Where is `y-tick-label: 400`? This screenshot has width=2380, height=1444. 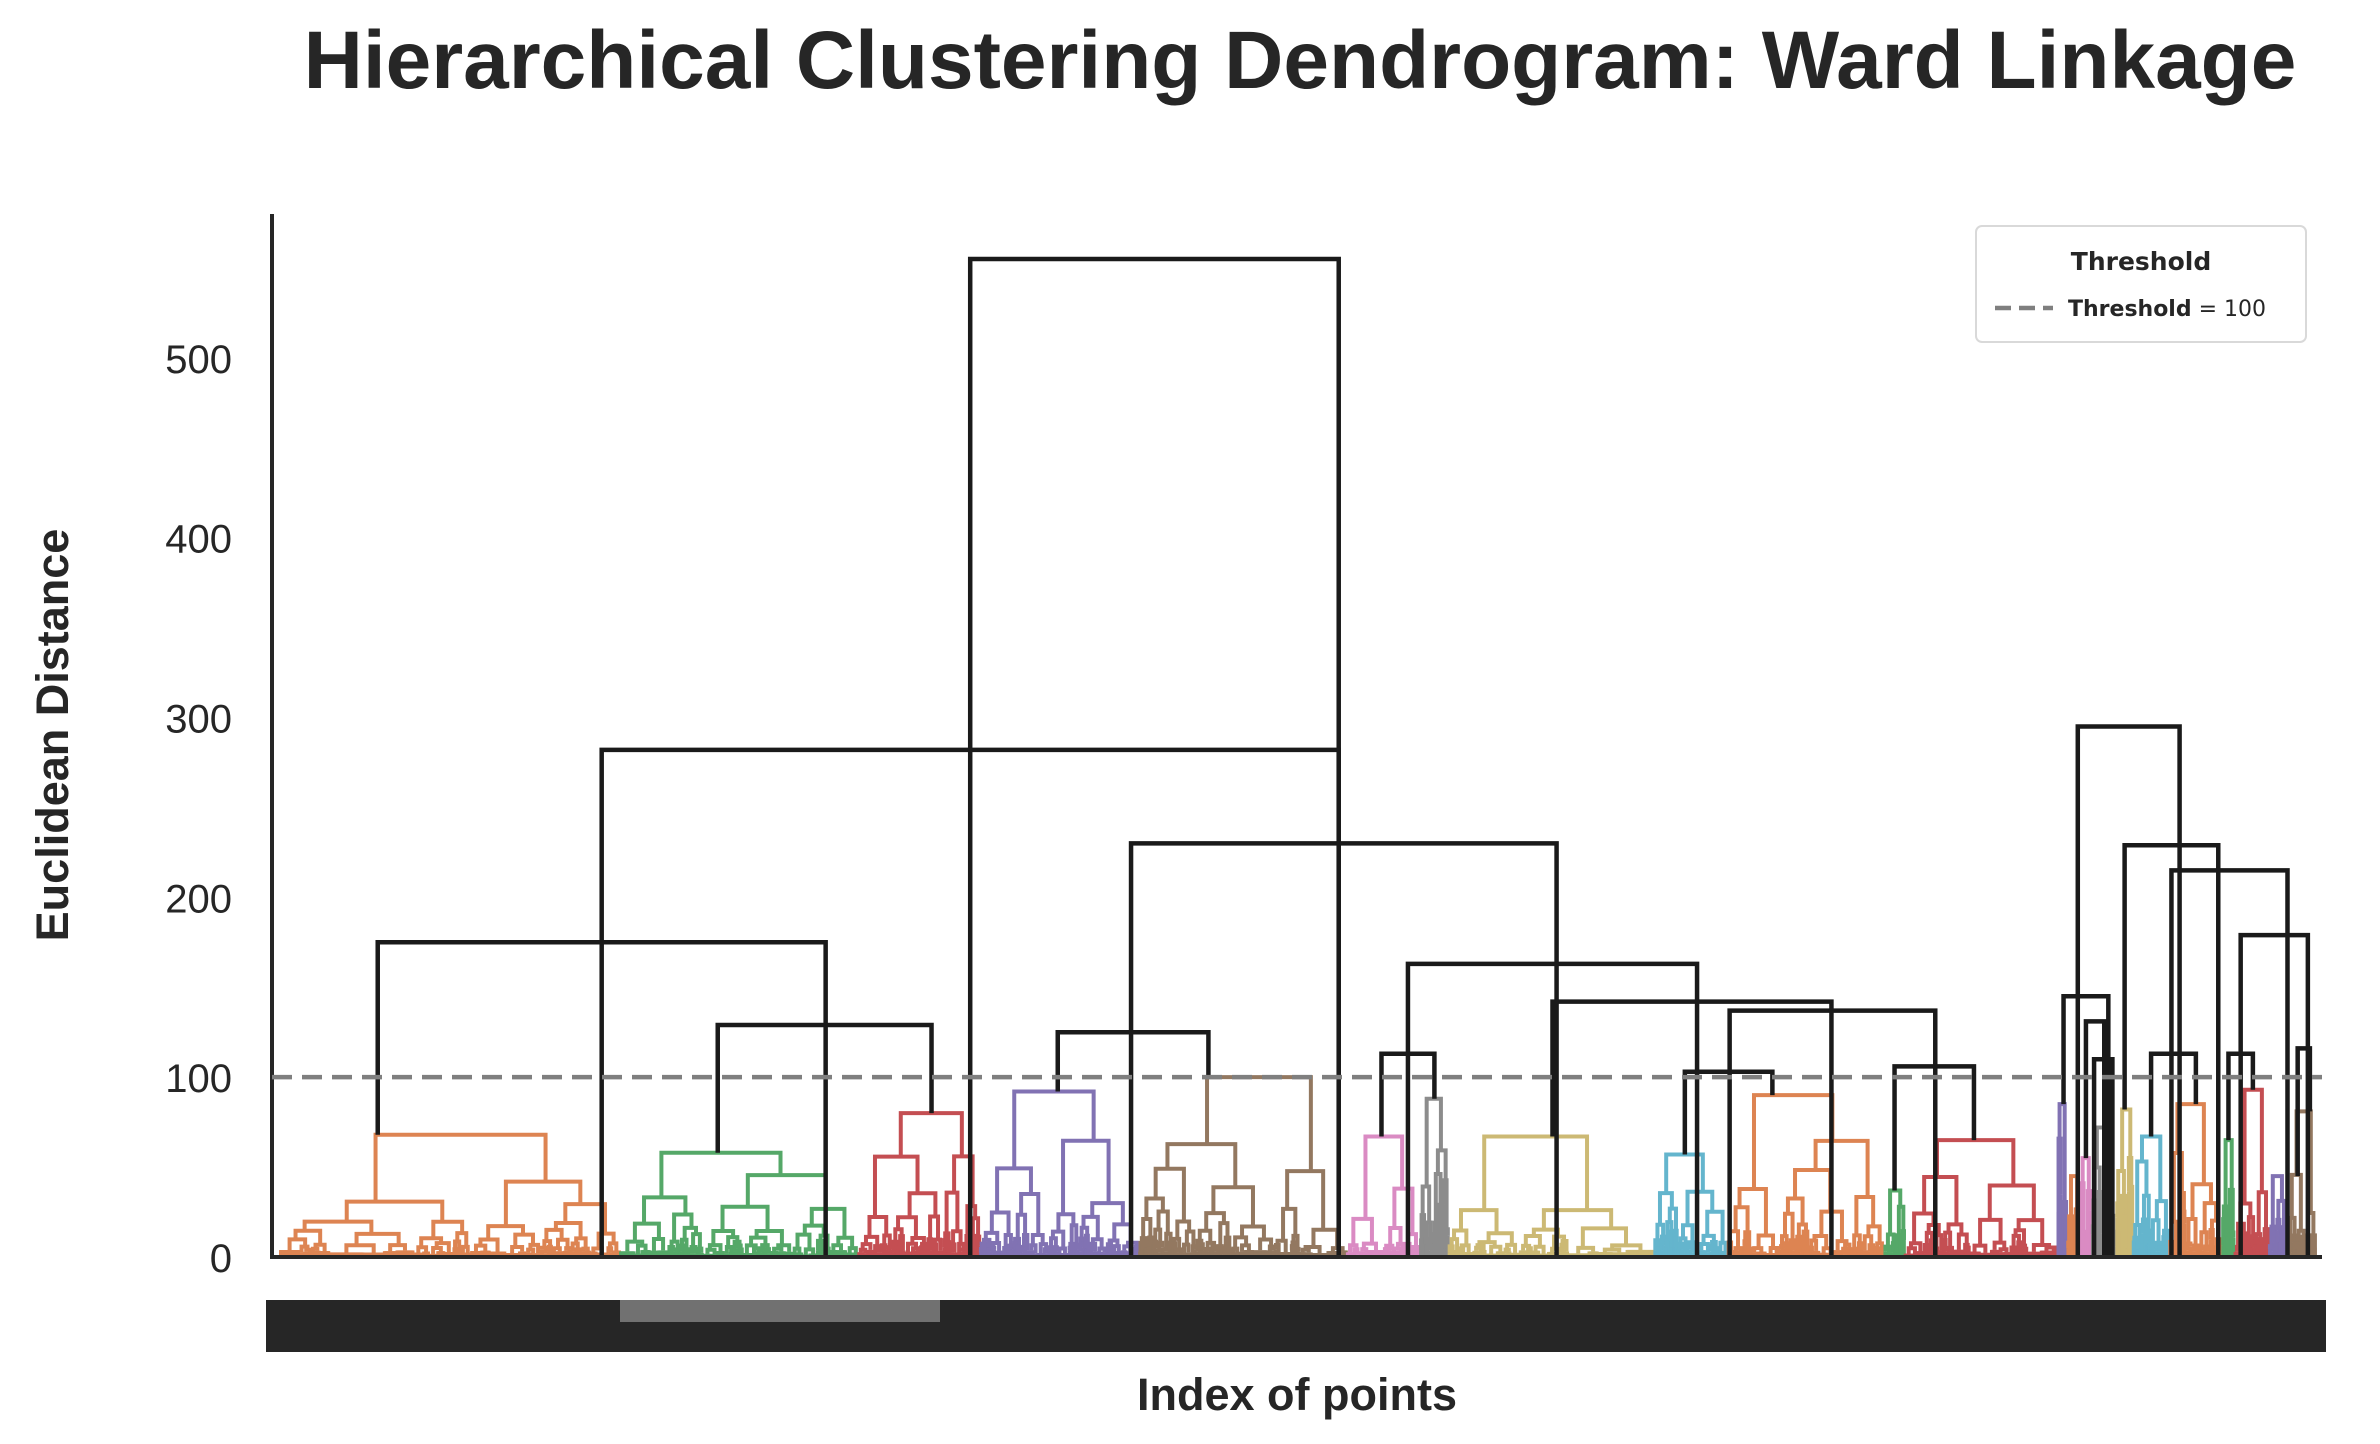 y-tick-label: 400 is located at coordinates (198, 540).